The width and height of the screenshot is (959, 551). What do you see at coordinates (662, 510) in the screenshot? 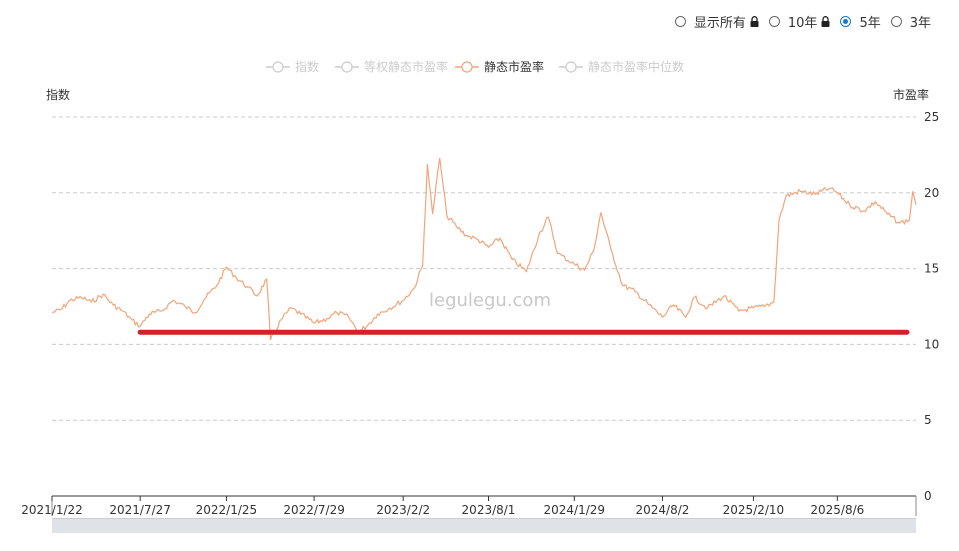
I see `x-tick-label: 2024/8/2` at bounding box center [662, 510].